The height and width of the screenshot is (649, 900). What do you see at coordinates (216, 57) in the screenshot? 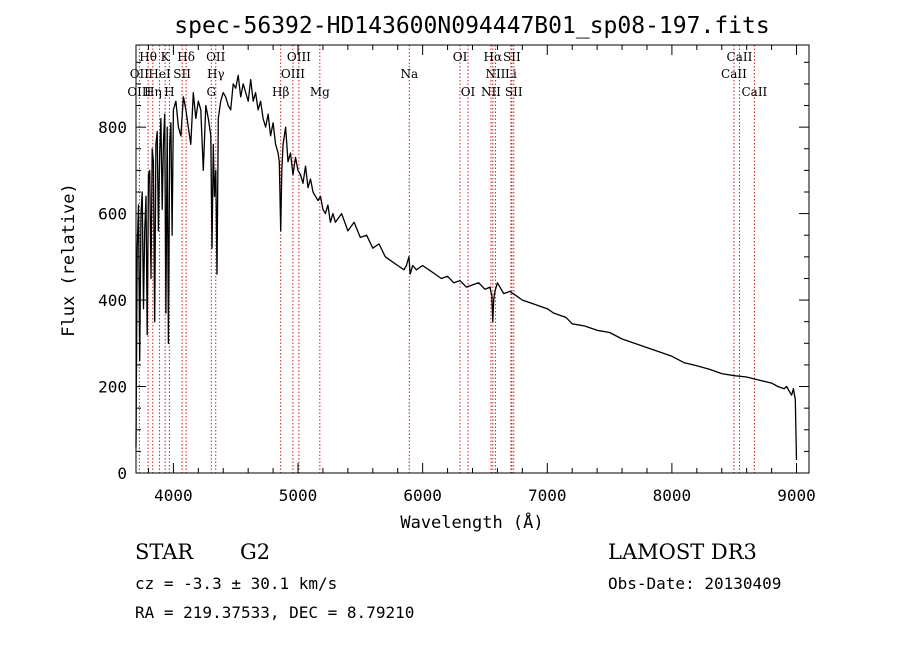
I see `line-label-3: OII` at bounding box center [216, 57].